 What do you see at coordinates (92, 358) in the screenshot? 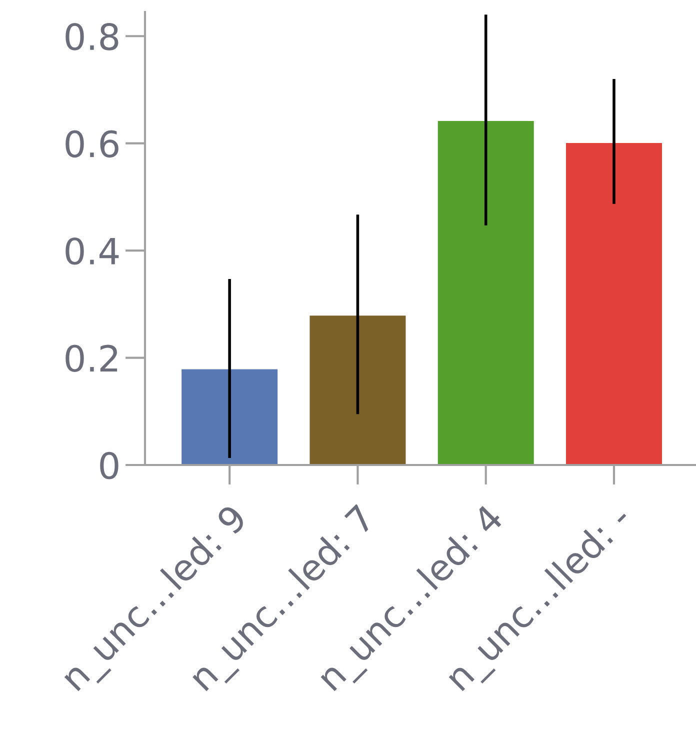
I see `y-tick-label: 0.2` at bounding box center [92, 358].